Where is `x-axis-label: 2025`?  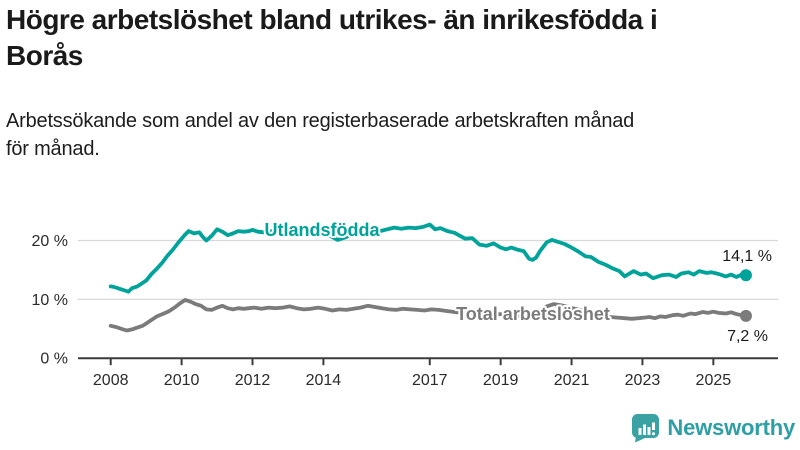
x-axis-label: 2025 is located at coordinates (714, 380).